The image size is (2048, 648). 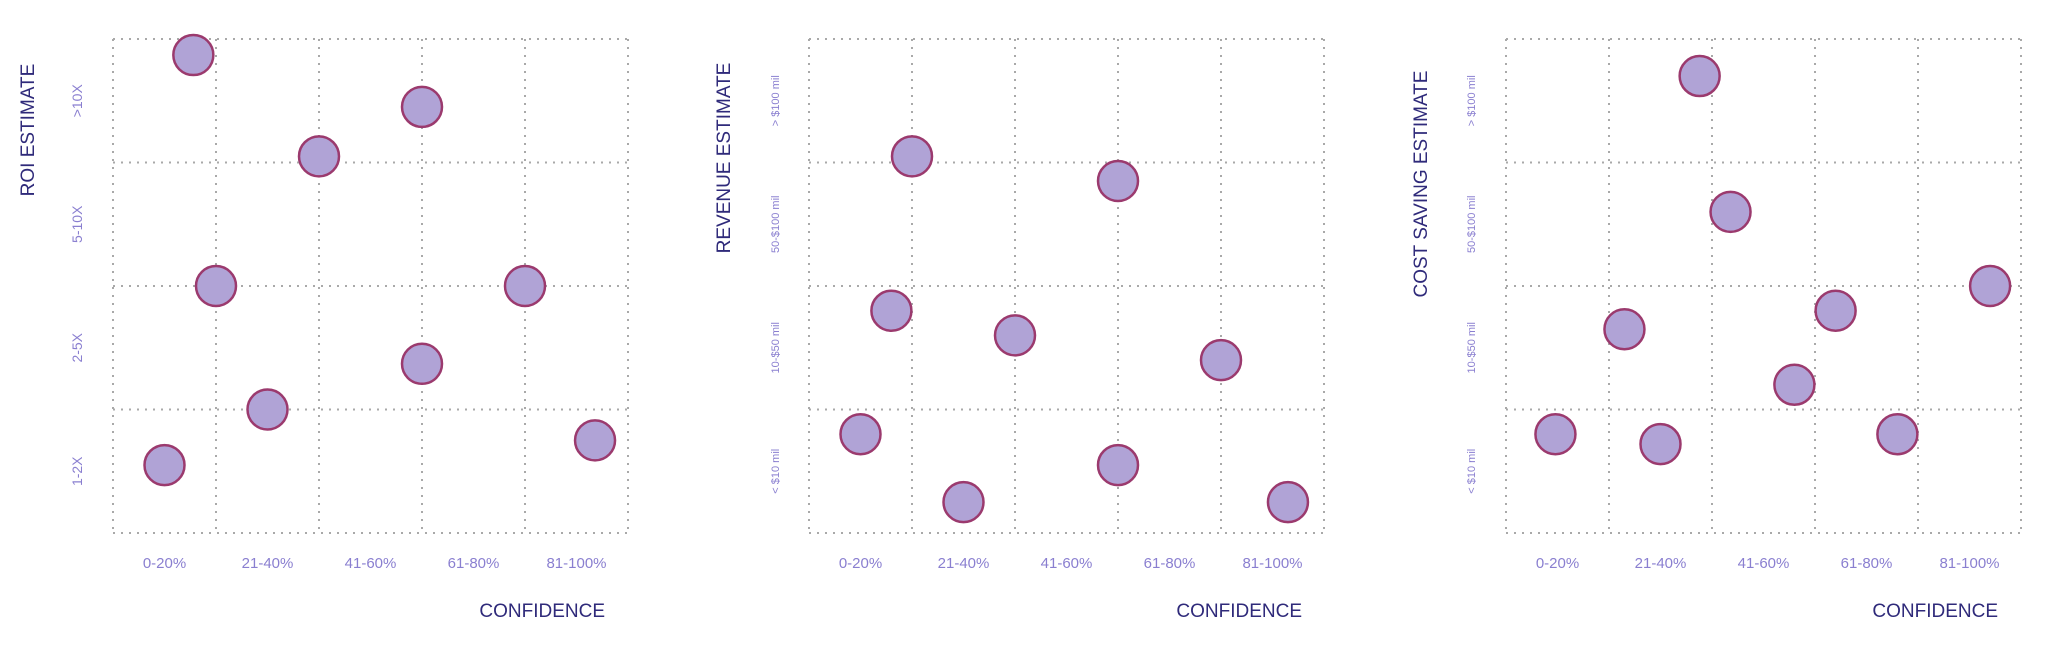 I want to click on y-tick-label: 2-5X, so click(x=77, y=347).